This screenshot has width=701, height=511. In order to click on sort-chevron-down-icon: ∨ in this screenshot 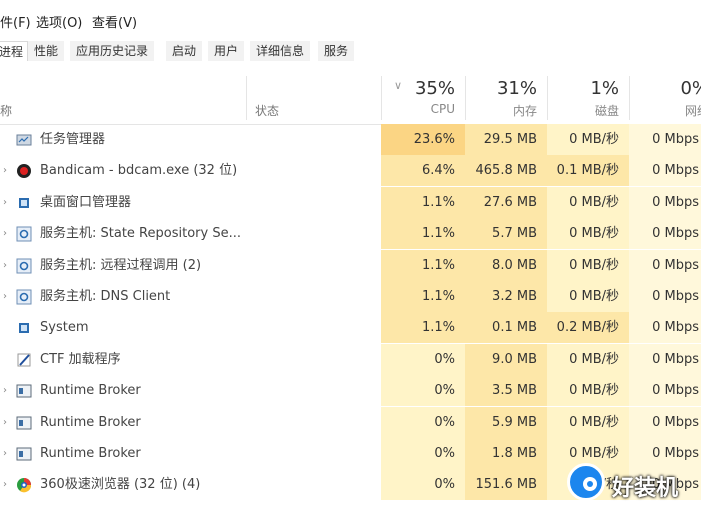, I will do `click(398, 85)`.